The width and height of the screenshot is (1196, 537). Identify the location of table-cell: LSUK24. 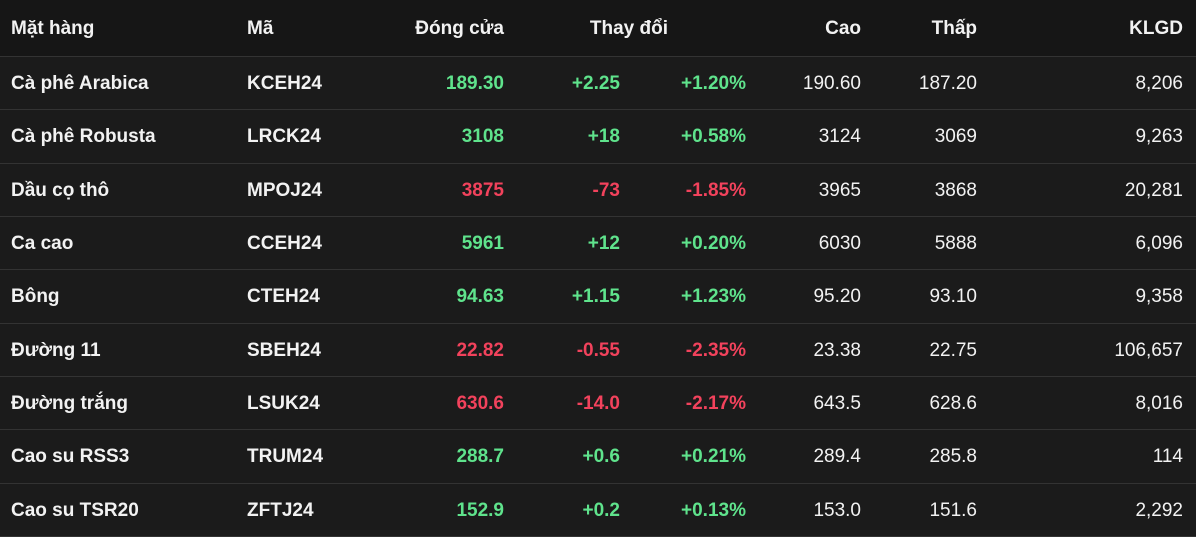
(283, 403).